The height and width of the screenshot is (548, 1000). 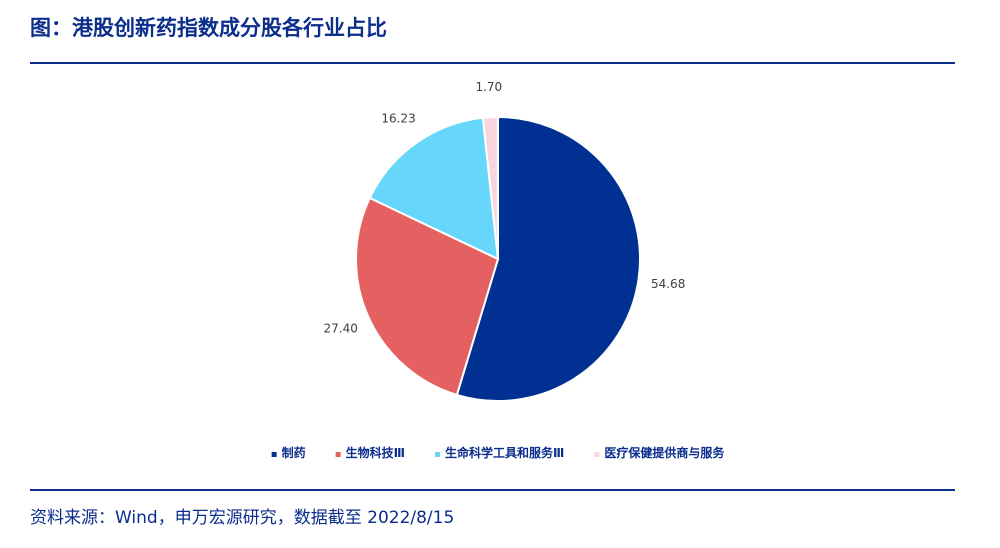 What do you see at coordinates (242, 518) in the screenshot?
I see `source-note: 资料来源：Wind，申万宏源研究，数据截至 2022/8/15` at bounding box center [242, 518].